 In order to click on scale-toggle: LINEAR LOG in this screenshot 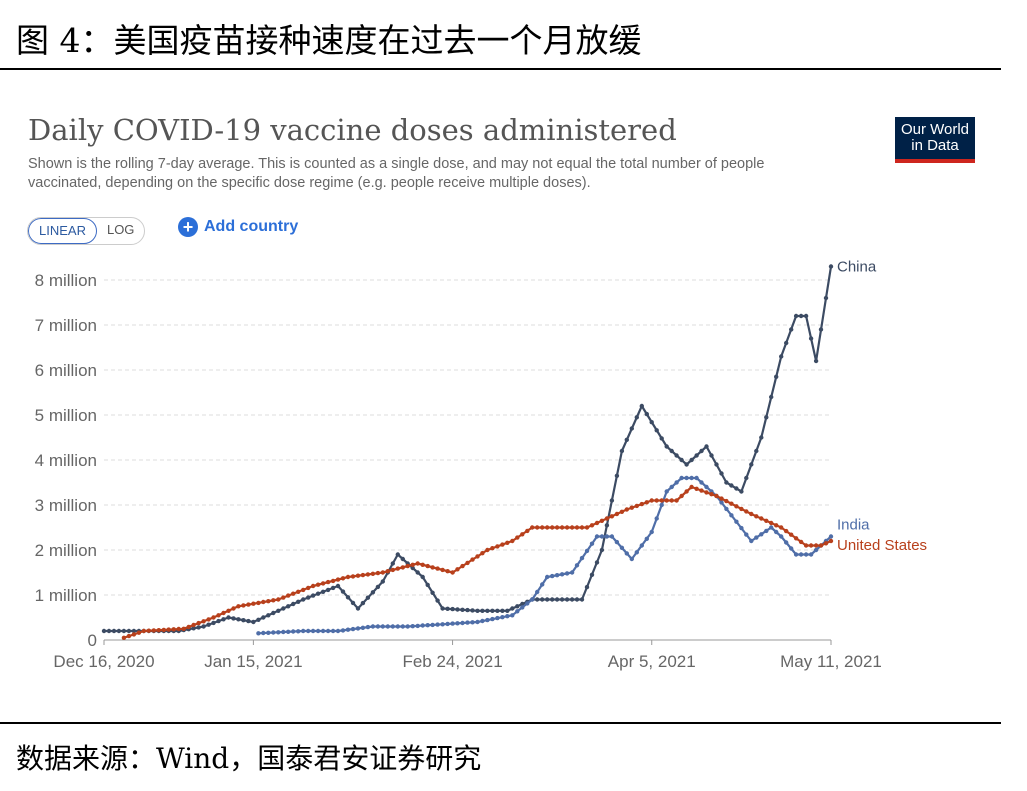, I will do `click(86, 231)`.